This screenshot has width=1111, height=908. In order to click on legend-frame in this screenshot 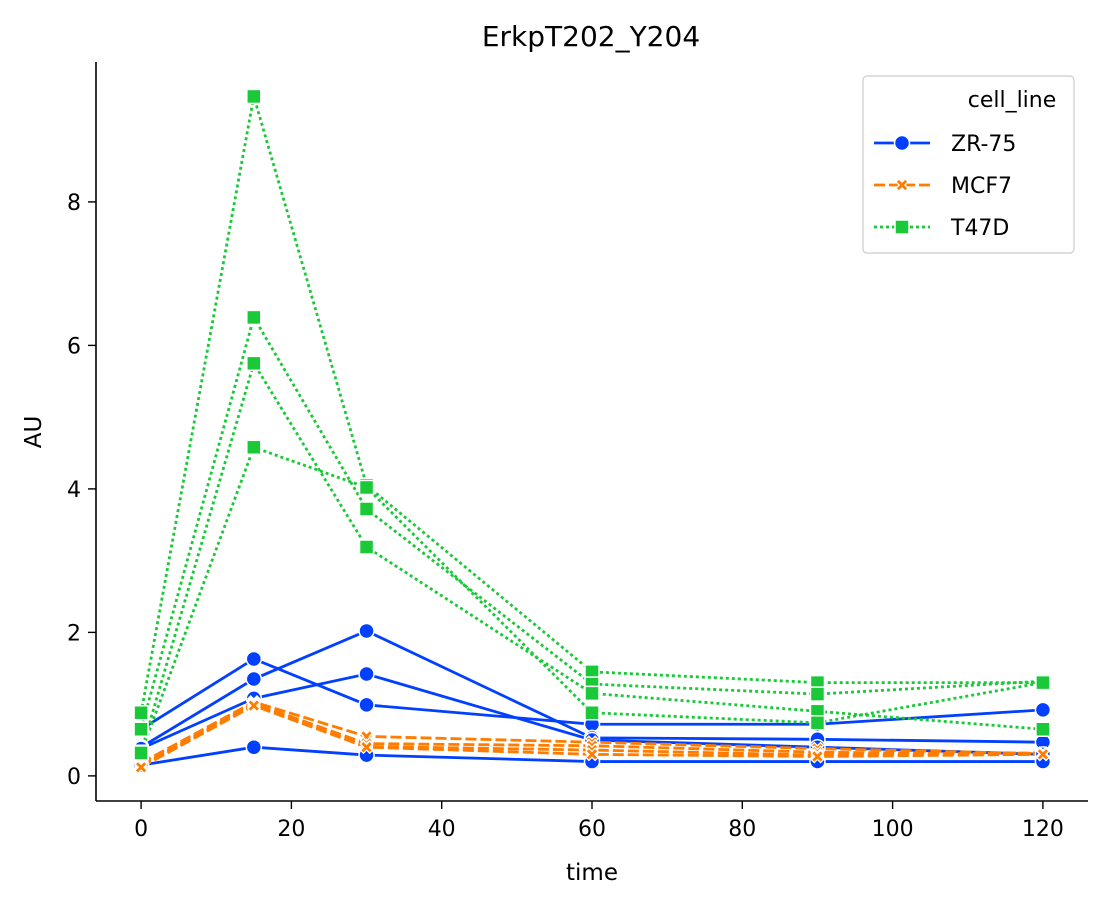, I will do `click(968, 164)`.